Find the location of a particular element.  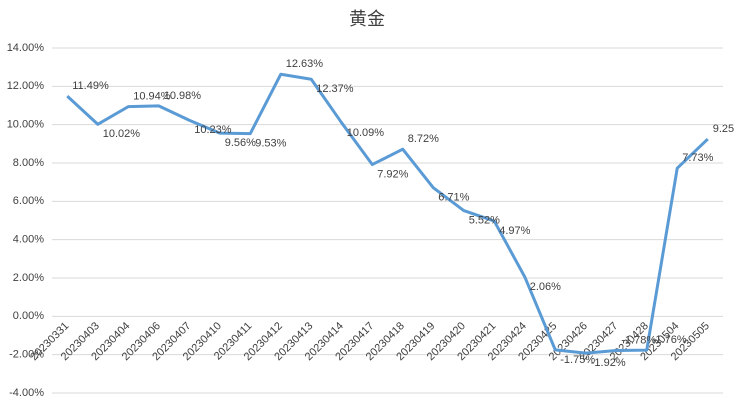

y-tick-label: 14.00% is located at coordinates (26, 48).